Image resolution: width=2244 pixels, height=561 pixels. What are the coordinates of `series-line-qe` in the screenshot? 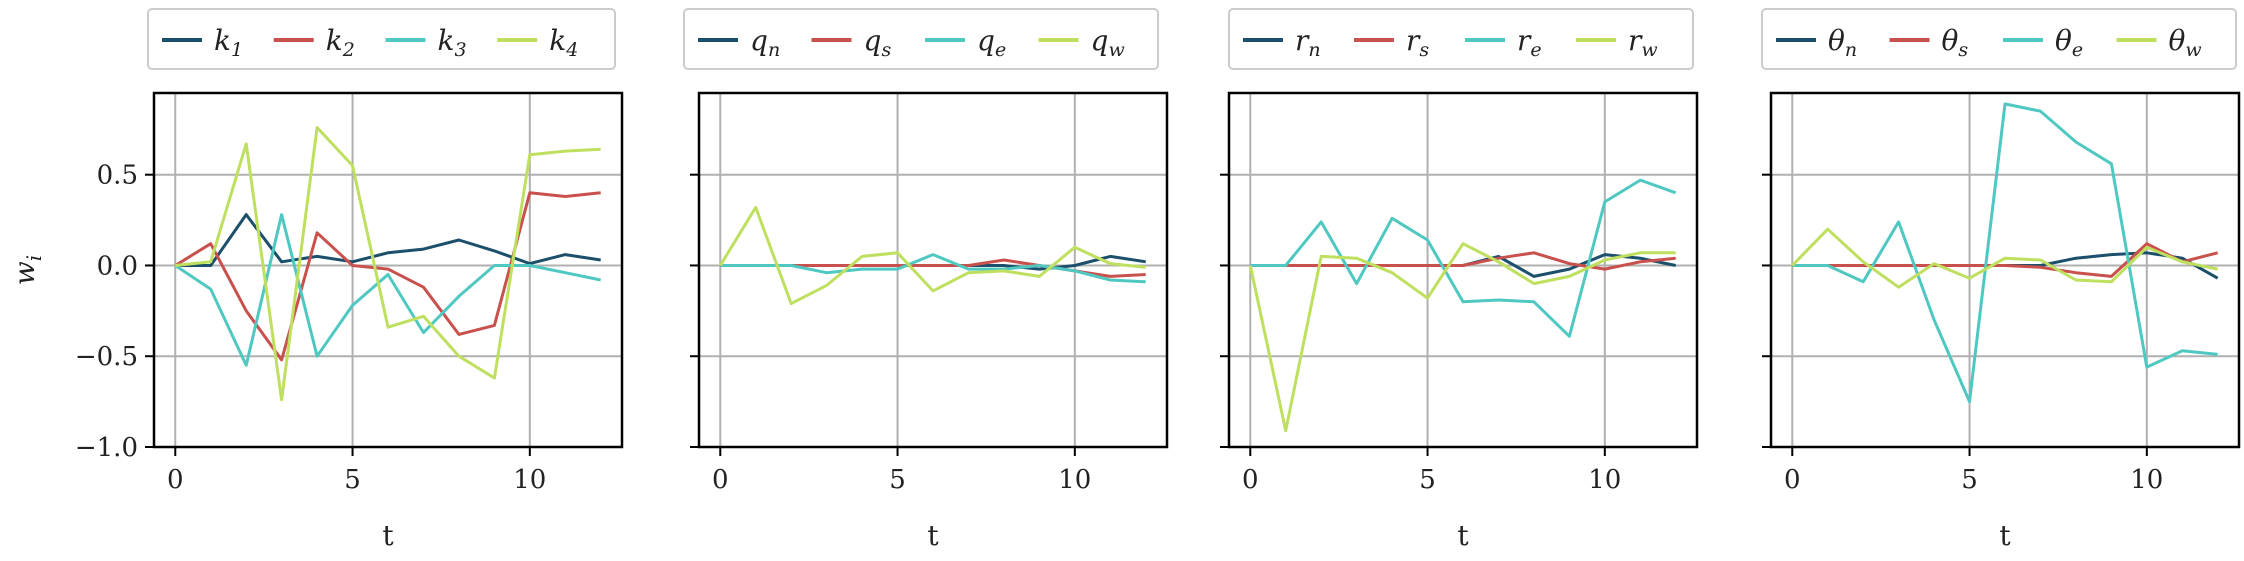 It's located at (933, 268).